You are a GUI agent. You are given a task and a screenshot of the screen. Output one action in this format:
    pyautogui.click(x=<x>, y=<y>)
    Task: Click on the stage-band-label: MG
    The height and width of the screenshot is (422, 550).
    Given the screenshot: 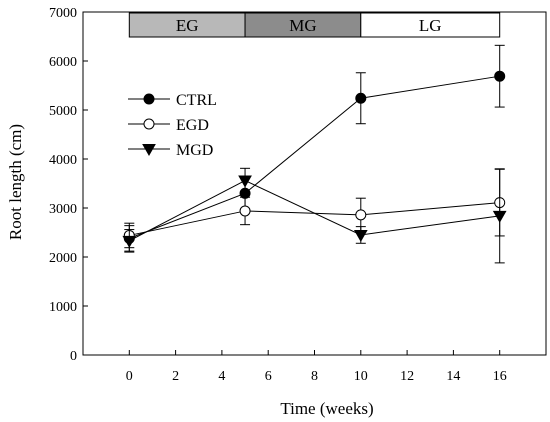 What is the action you would take?
    pyautogui.click(x=302, y=25)
    